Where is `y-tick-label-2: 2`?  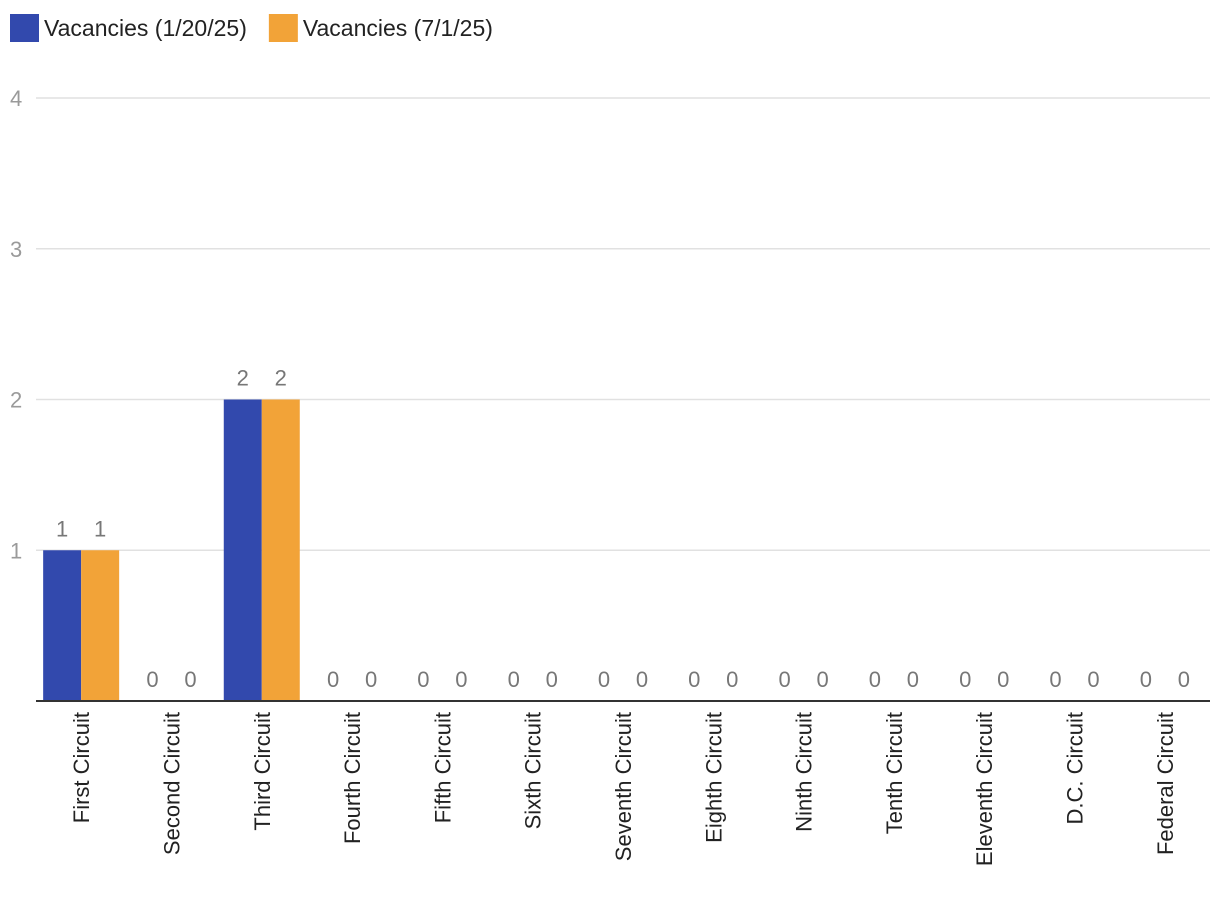
y-tick-label-2: 2 is located at coordinates (16, 400).